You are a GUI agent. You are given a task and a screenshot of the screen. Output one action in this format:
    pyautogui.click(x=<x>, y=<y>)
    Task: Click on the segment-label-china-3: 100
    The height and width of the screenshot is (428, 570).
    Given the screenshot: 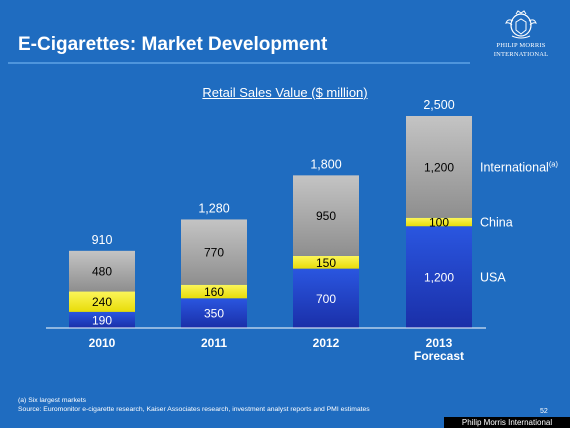 What is the action you would take?
    pyautogui.click(x=439, y=223)
    